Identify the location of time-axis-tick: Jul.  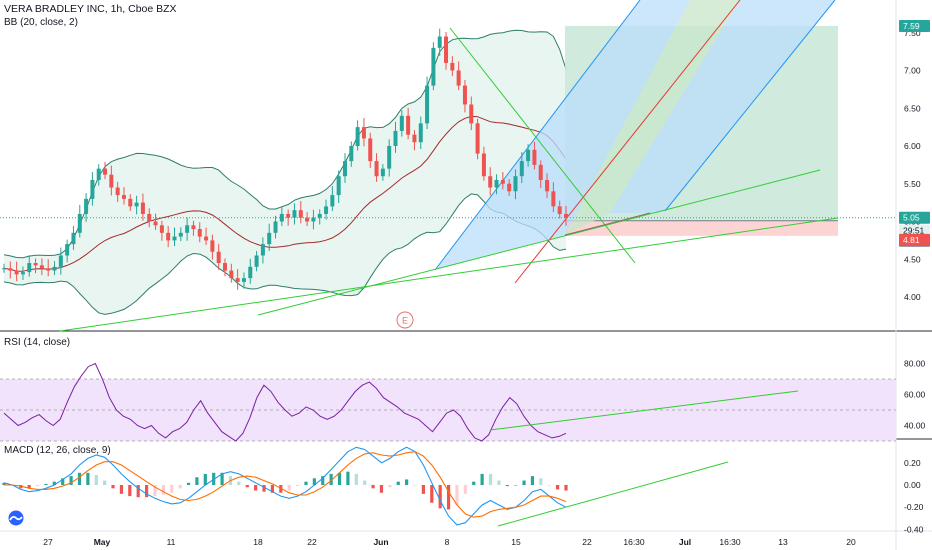
(685, 542).